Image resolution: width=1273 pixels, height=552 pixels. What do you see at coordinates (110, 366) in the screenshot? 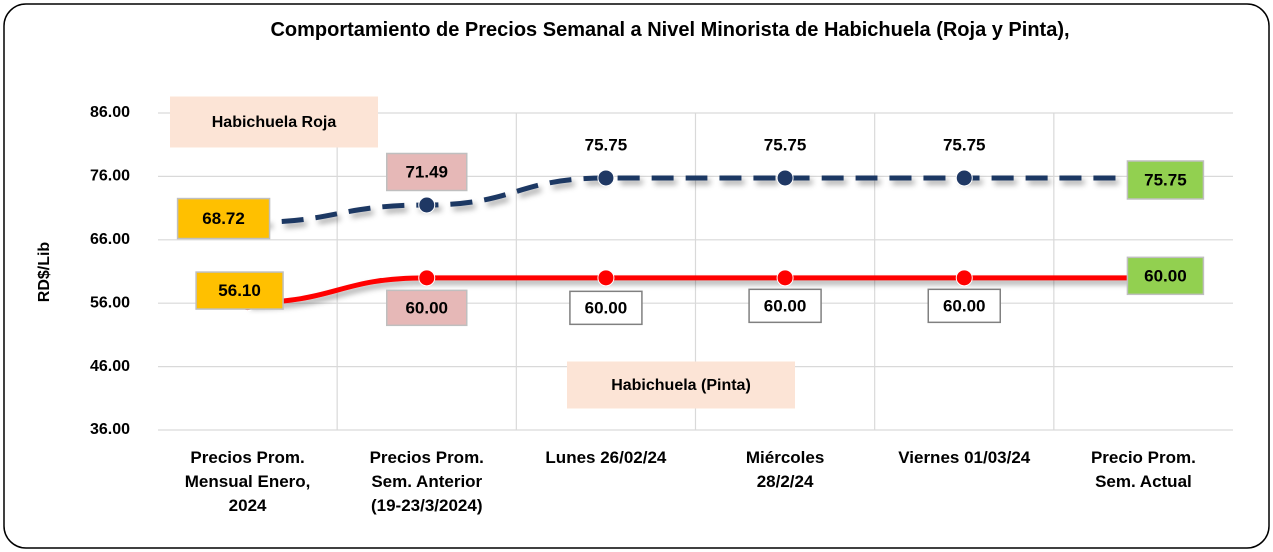
I see `y-tick-label: 46.00` at bounding box center [110, 366].